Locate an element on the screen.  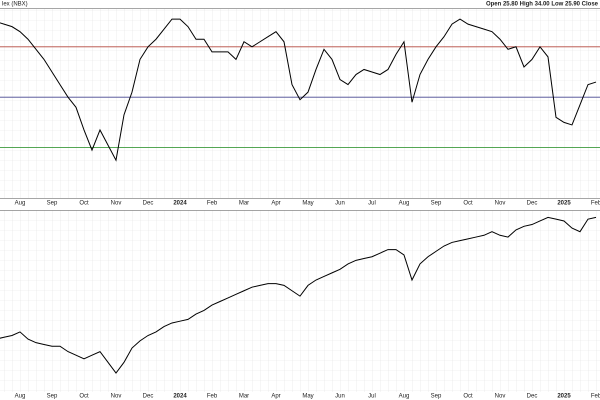
symbol-label: lex (NBX) is located at coordinates (15, 5).